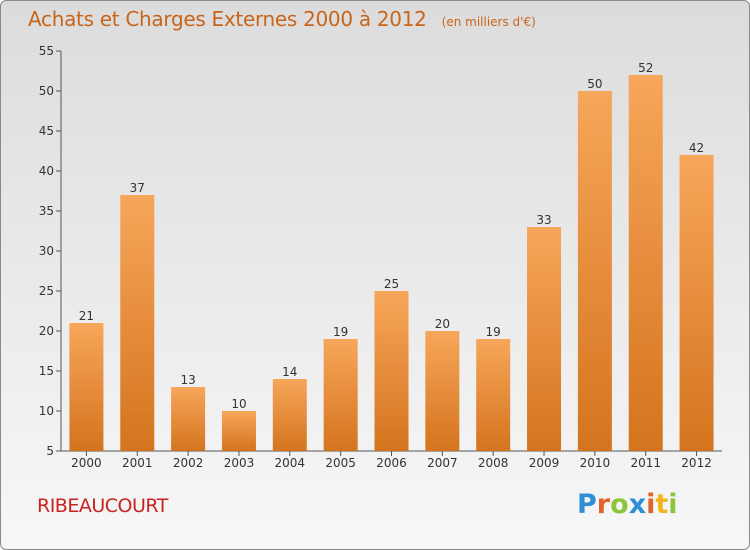  Describe the element at coordinates (86, 316) in the screenshot. I see `bar-value-label: 21` at that location.